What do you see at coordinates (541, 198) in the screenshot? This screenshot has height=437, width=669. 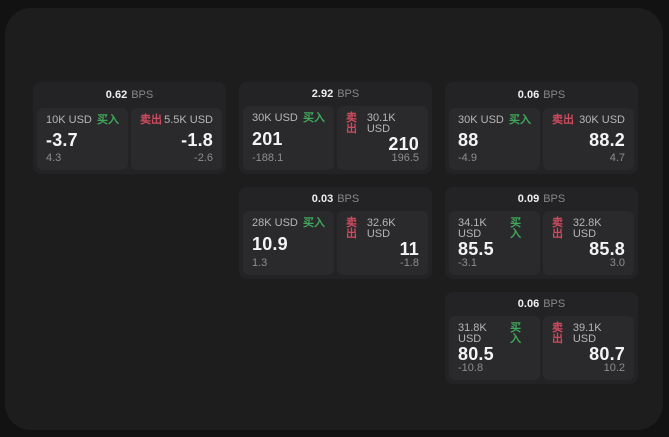 I see `card-header: 0.09 BPS` at bounding box center [541, 198].